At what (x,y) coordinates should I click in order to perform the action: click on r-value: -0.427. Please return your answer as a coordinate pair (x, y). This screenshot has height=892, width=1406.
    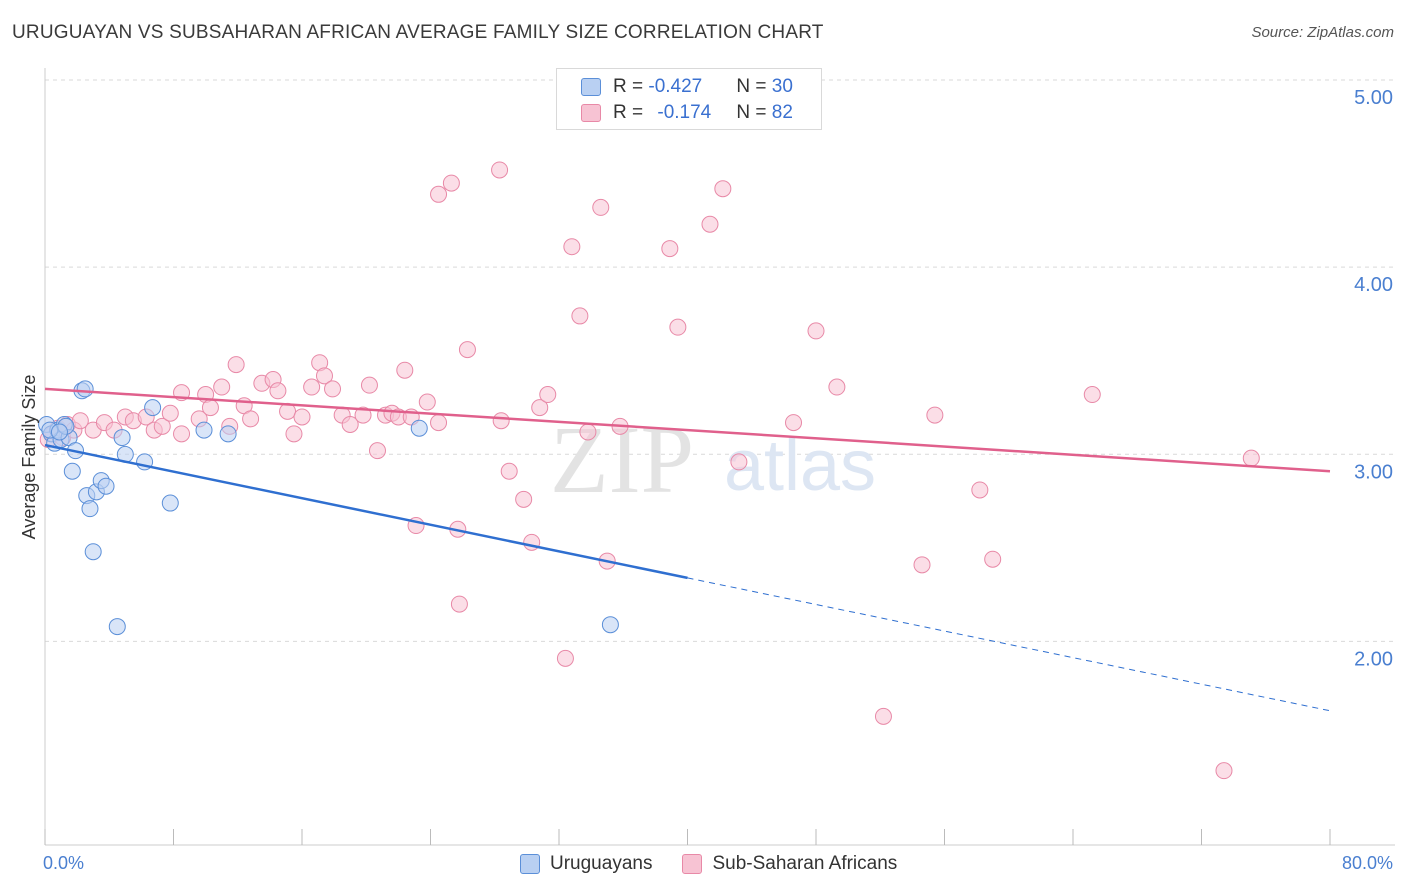
    Looking at the image, I should click on (675, 86).